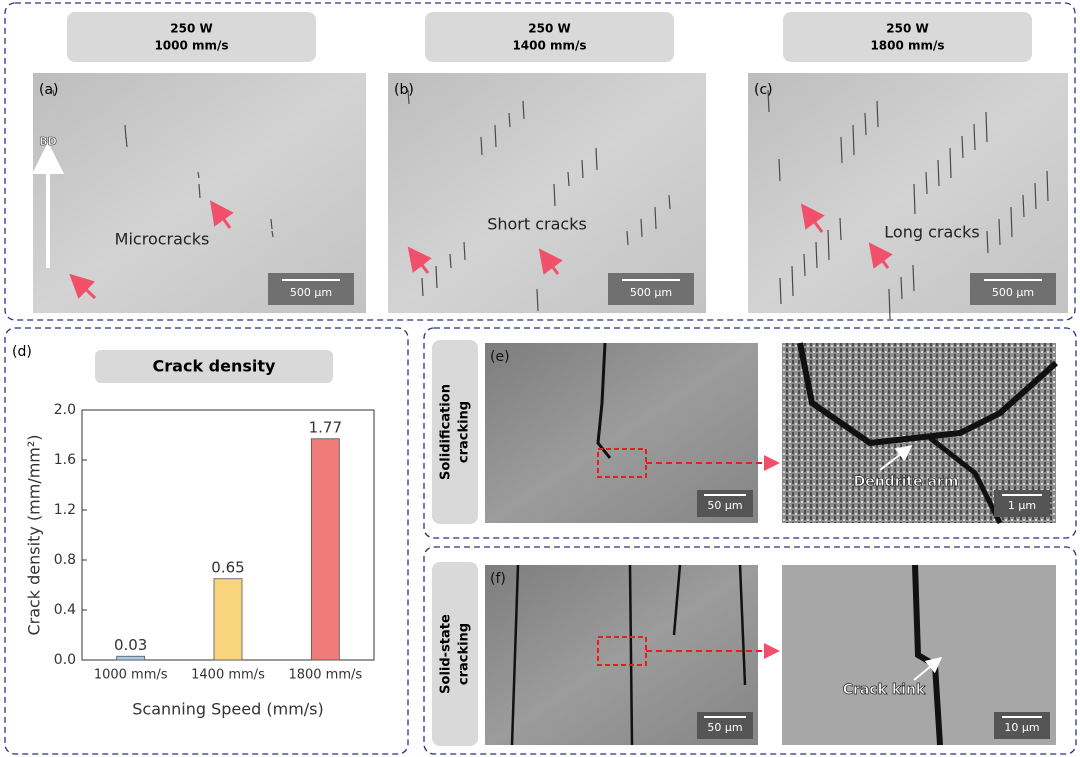  I want to click on panel-label: (f), so click(498, 579).